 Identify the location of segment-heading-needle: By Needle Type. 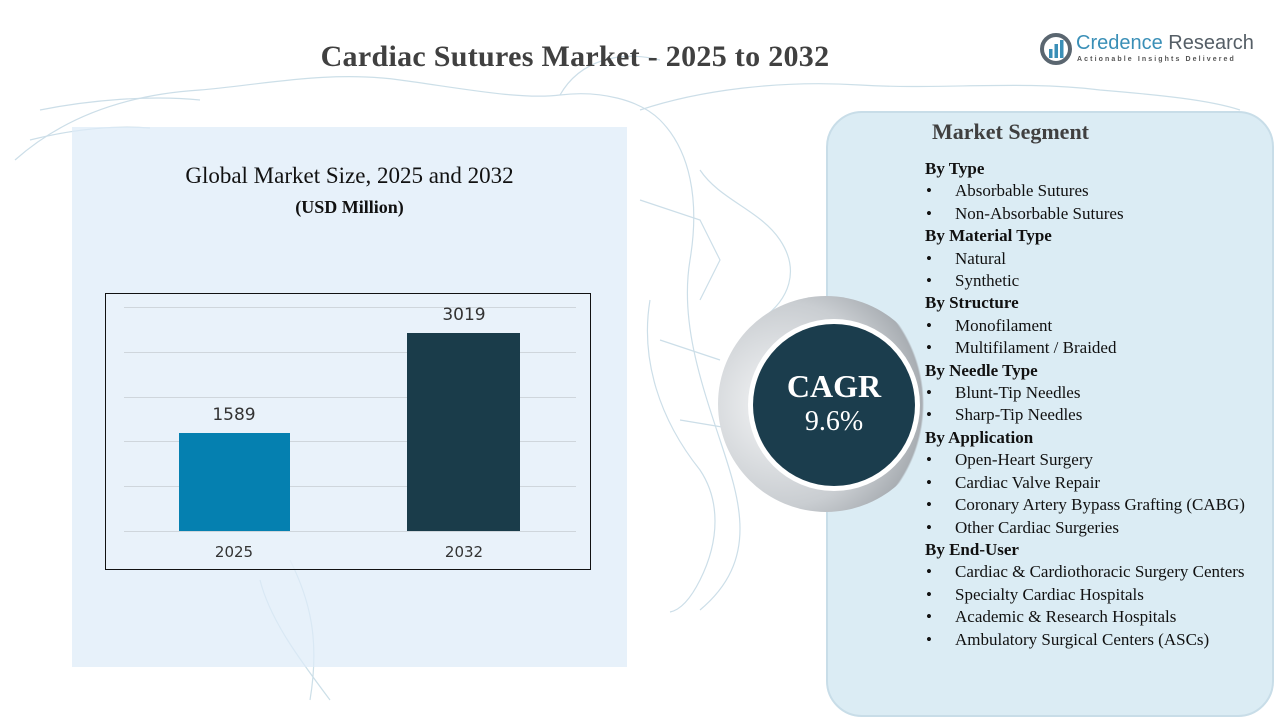
(981, 370).